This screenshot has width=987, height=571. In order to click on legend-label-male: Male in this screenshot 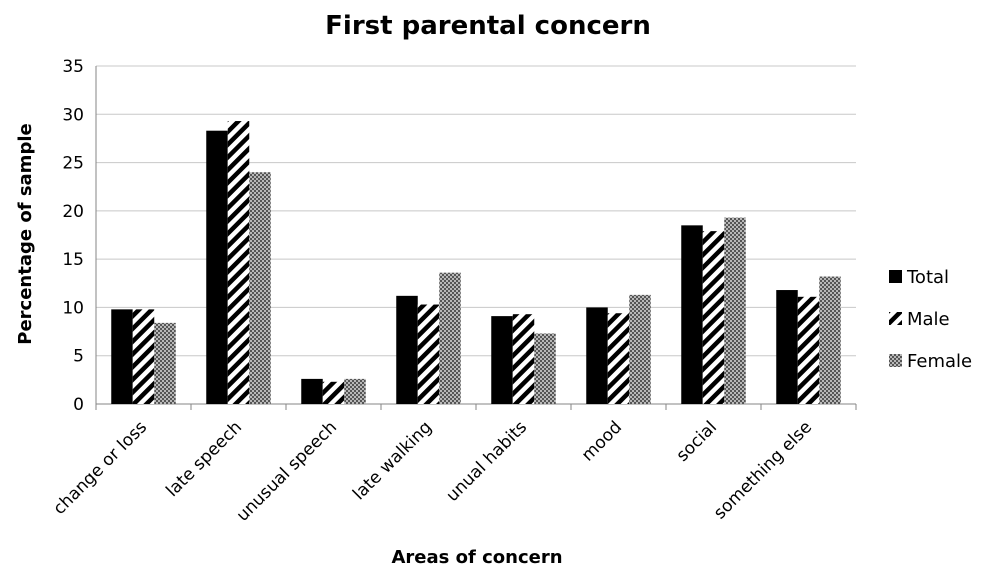, I will do `click(928, 319)`.